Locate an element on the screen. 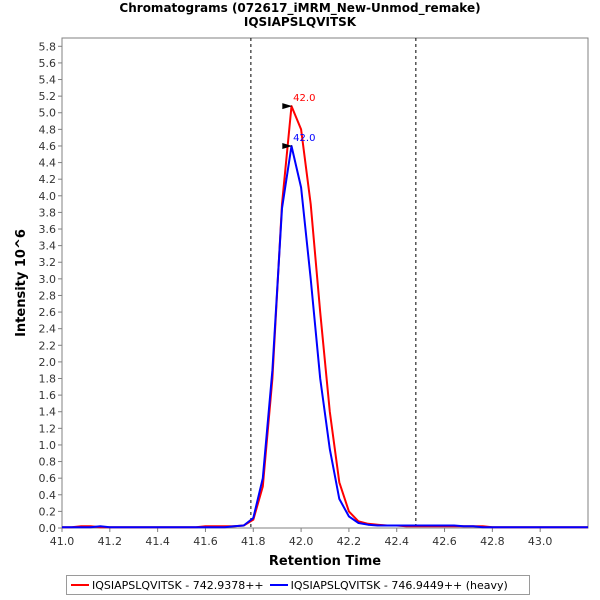  x-tick-label: 43.0 is located at coordinates (540, 541).